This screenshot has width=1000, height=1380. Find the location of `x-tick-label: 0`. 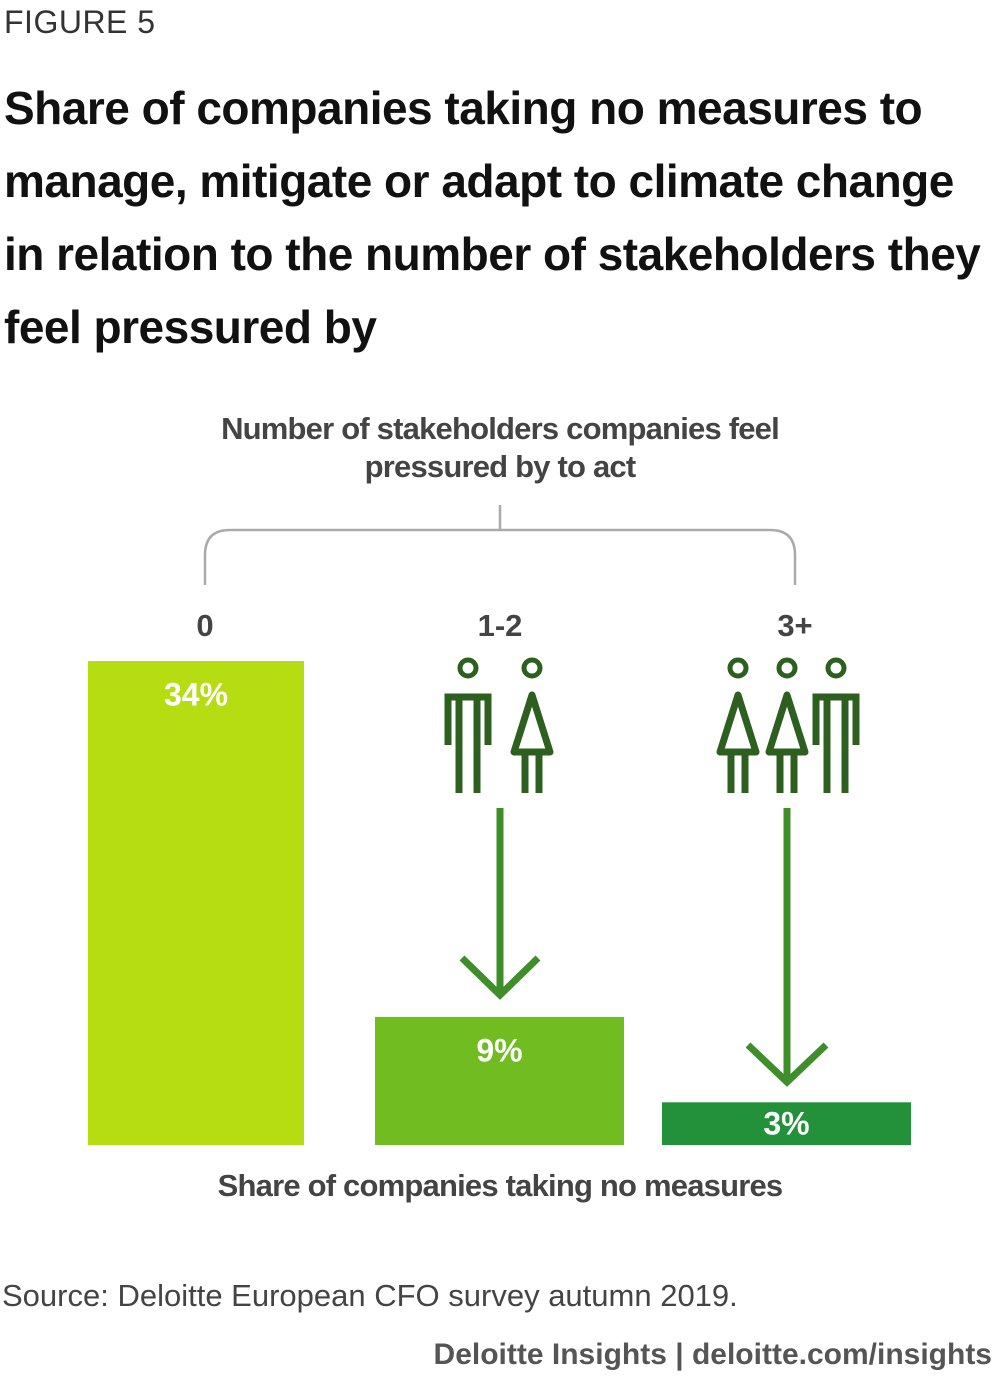

x-tick-label: 0 is located at coordinates (204, 625).